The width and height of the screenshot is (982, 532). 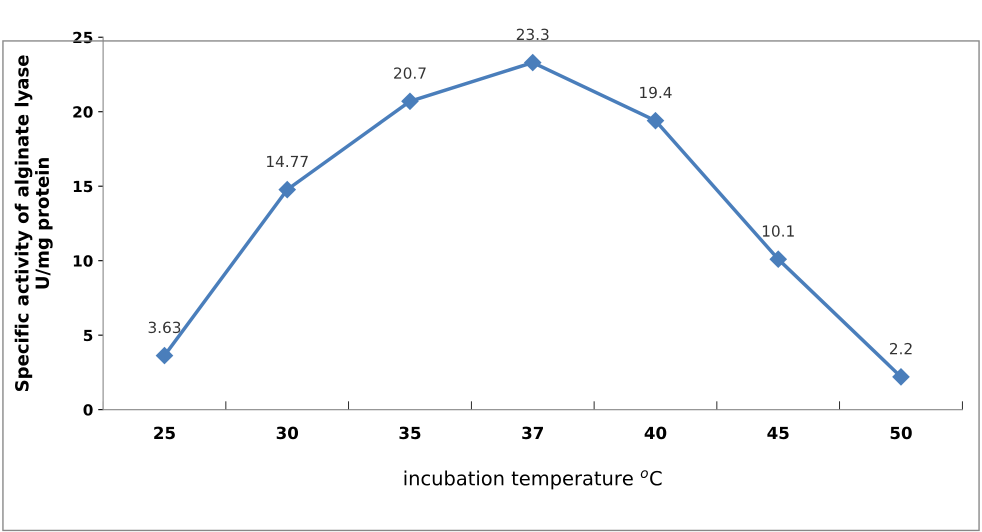 I want to click on x-tick-label: 25, so click(x=164, y=433).